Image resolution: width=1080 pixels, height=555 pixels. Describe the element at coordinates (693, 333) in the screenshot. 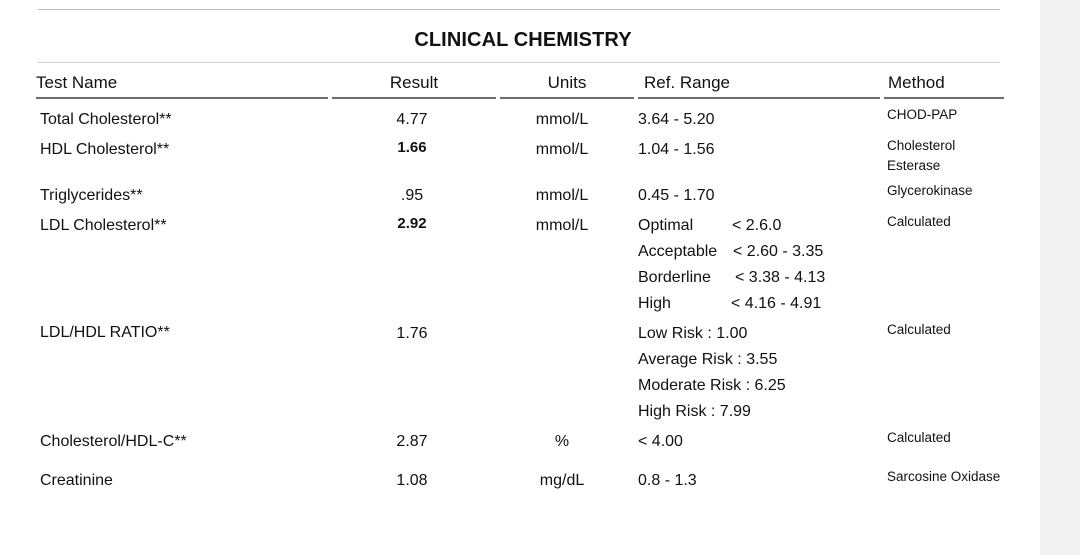

I see `ref-range-line: Low Risk : 1.00` at that location.